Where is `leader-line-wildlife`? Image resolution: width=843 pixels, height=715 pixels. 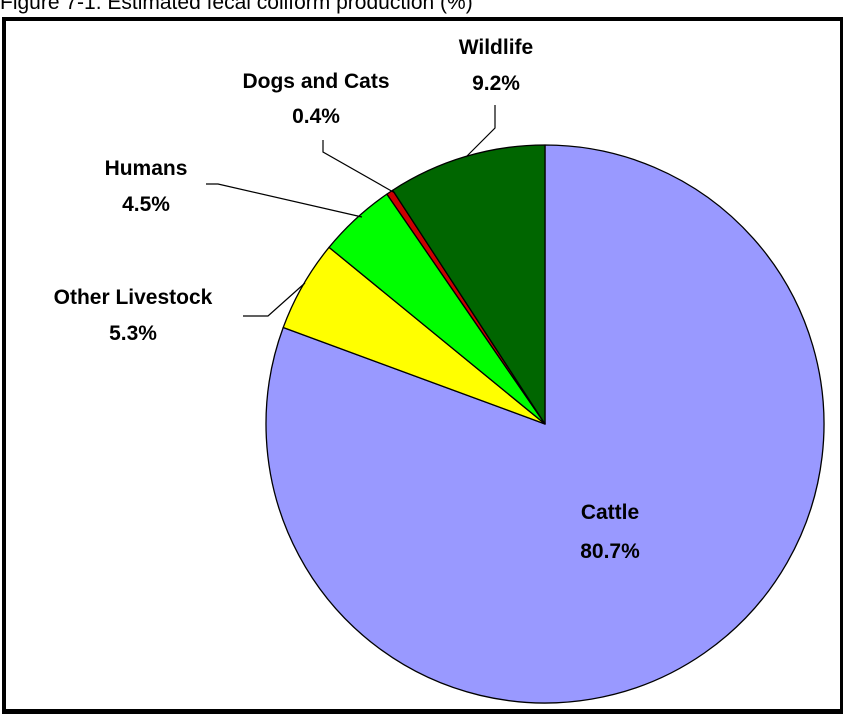
leader-line-wildlife is located at coordinates (480, 131).